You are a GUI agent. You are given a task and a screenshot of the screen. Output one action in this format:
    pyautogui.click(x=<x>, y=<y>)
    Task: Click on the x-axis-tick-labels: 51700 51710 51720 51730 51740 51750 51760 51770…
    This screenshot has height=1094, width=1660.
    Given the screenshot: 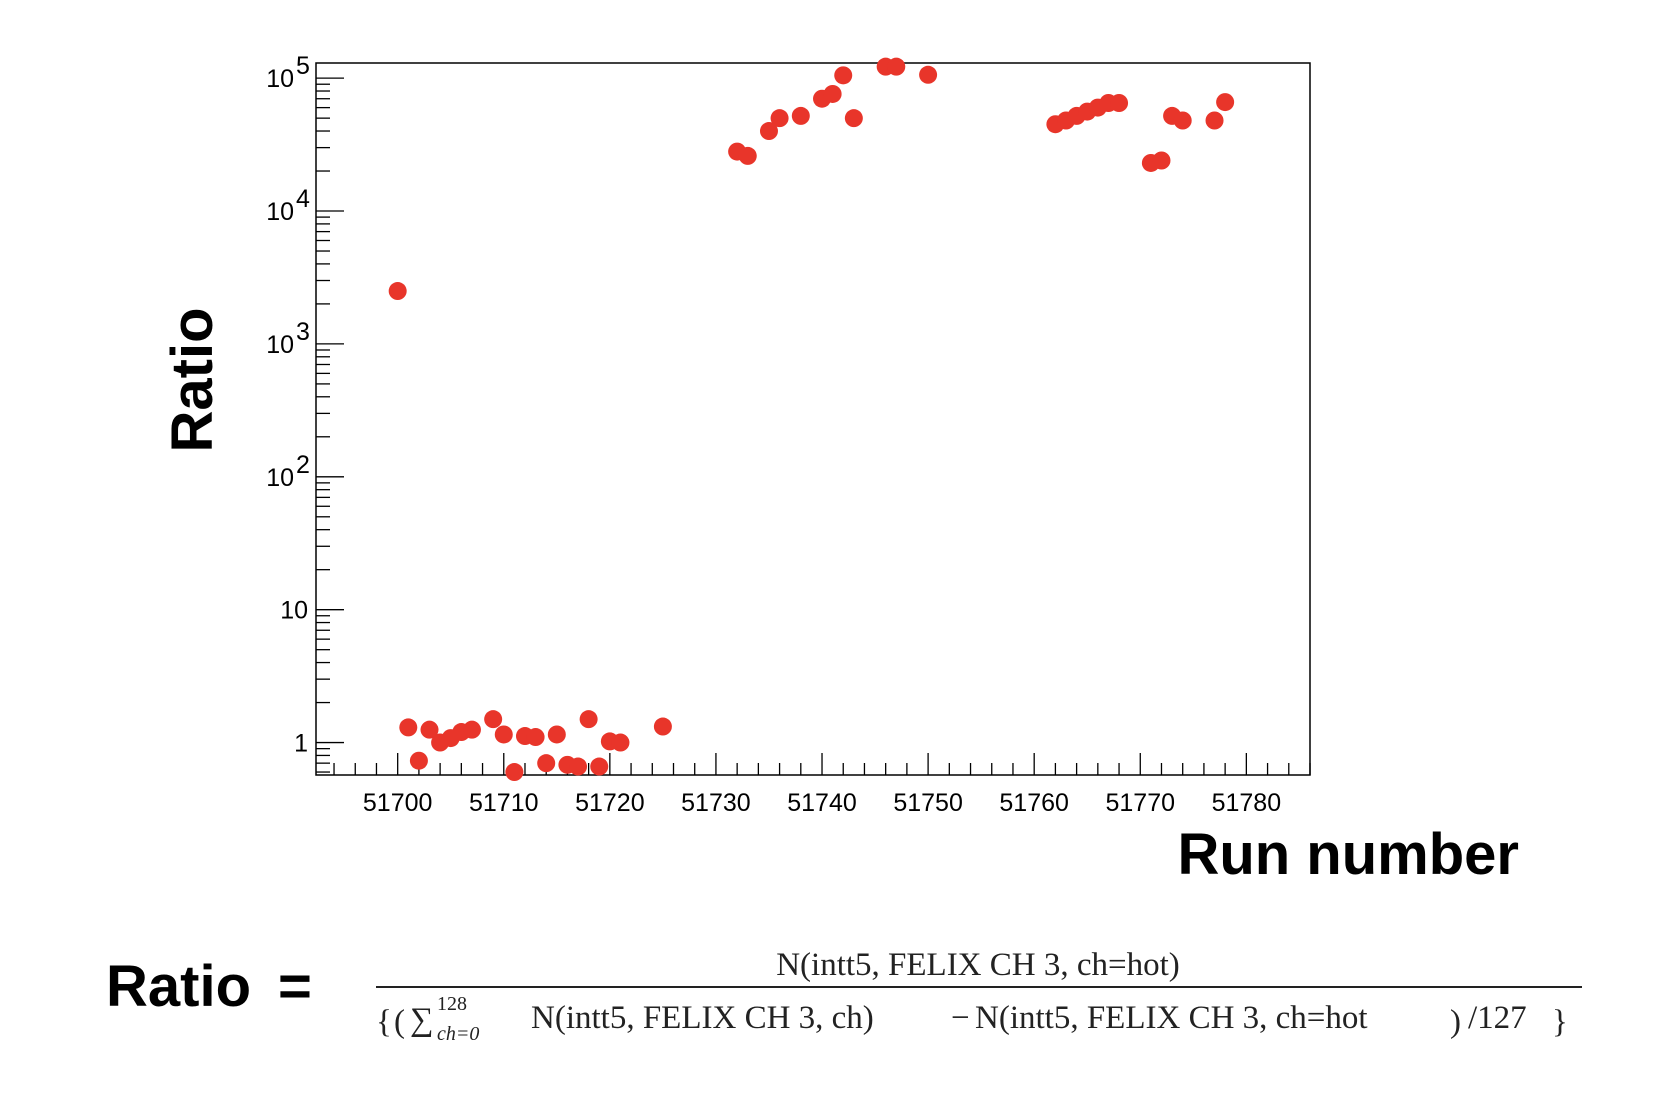 What is the action you would take?
    pyautogui.click(x=822, y=803)
    